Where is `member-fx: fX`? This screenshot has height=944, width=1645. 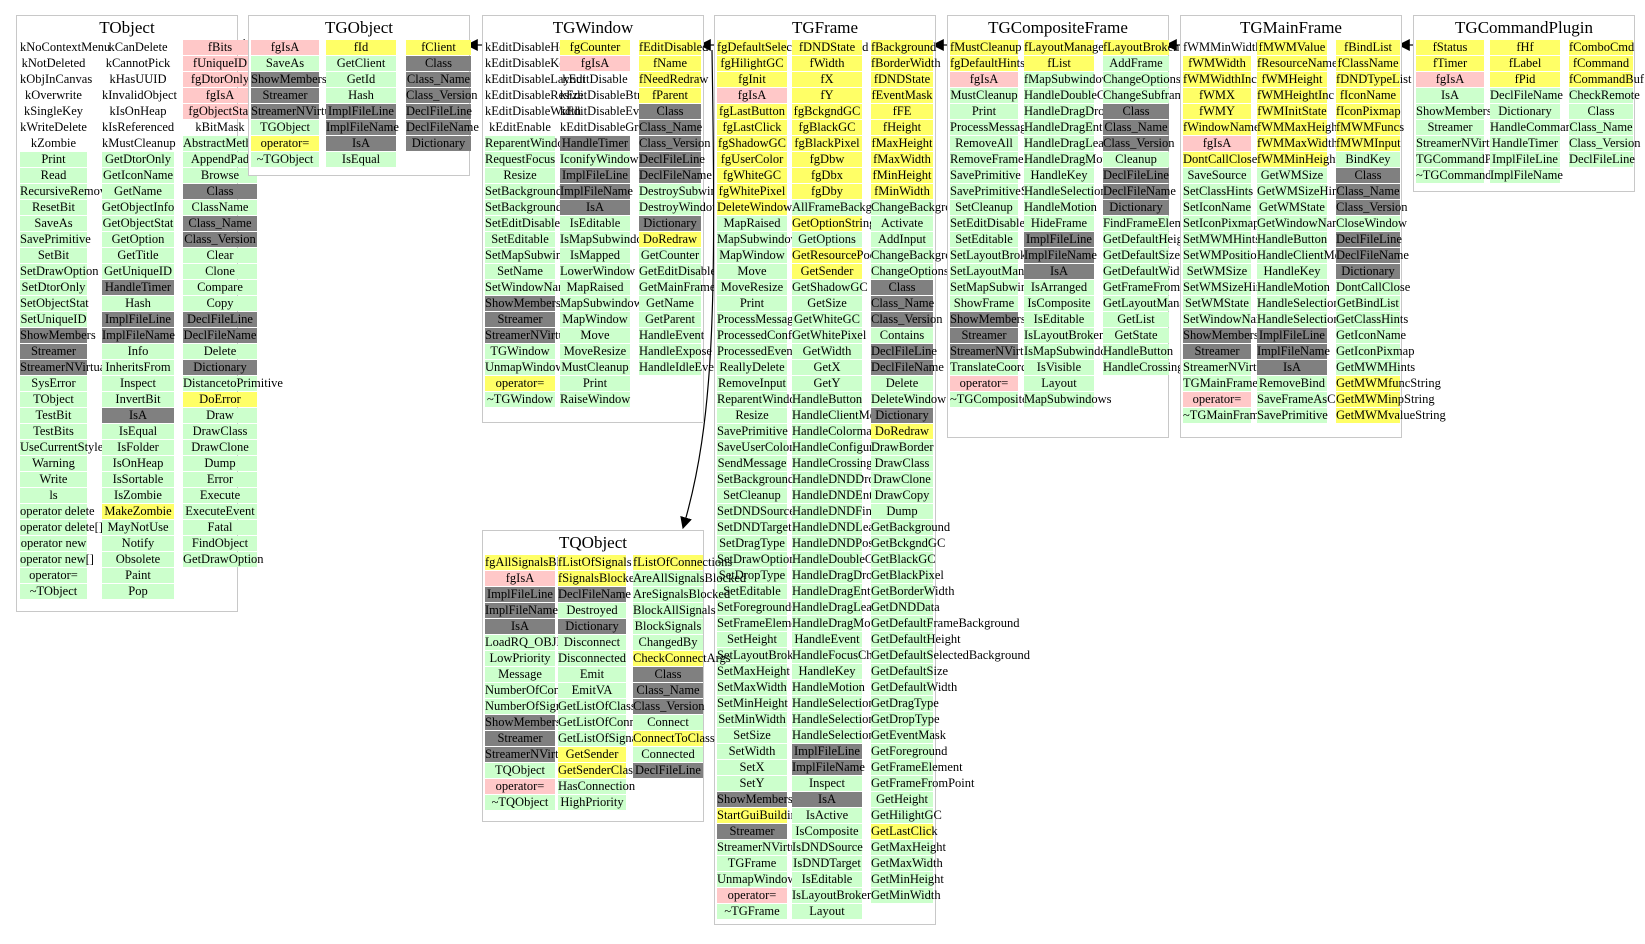
member-fx: fX is located at coordinates (827, 79).